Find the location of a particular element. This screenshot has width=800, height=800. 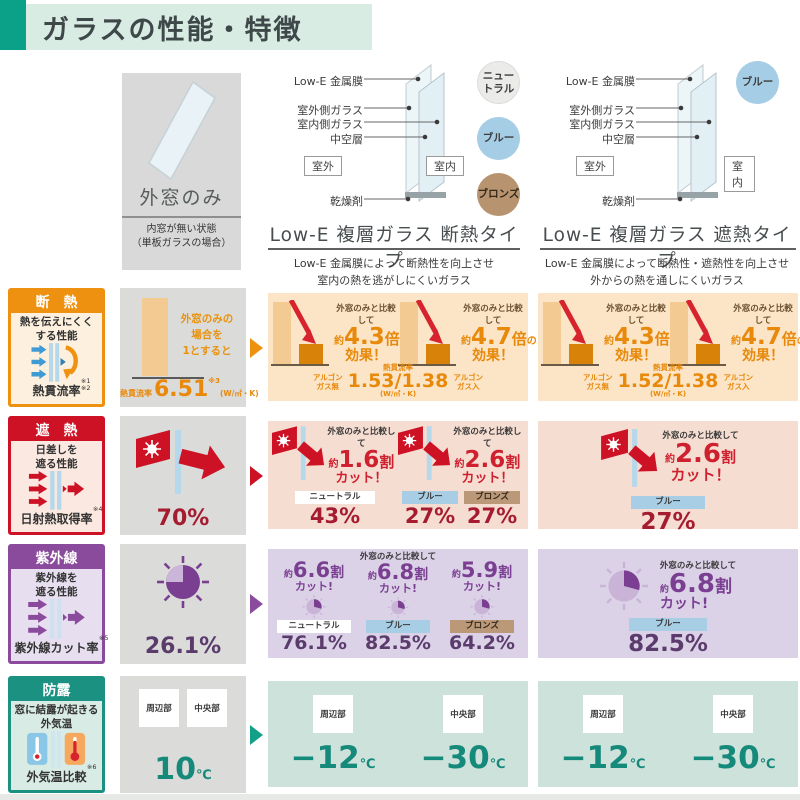

dew-mid-result: 周辺部 −12℃ 中央部 −30℃ is located at coordinates (398, 734).